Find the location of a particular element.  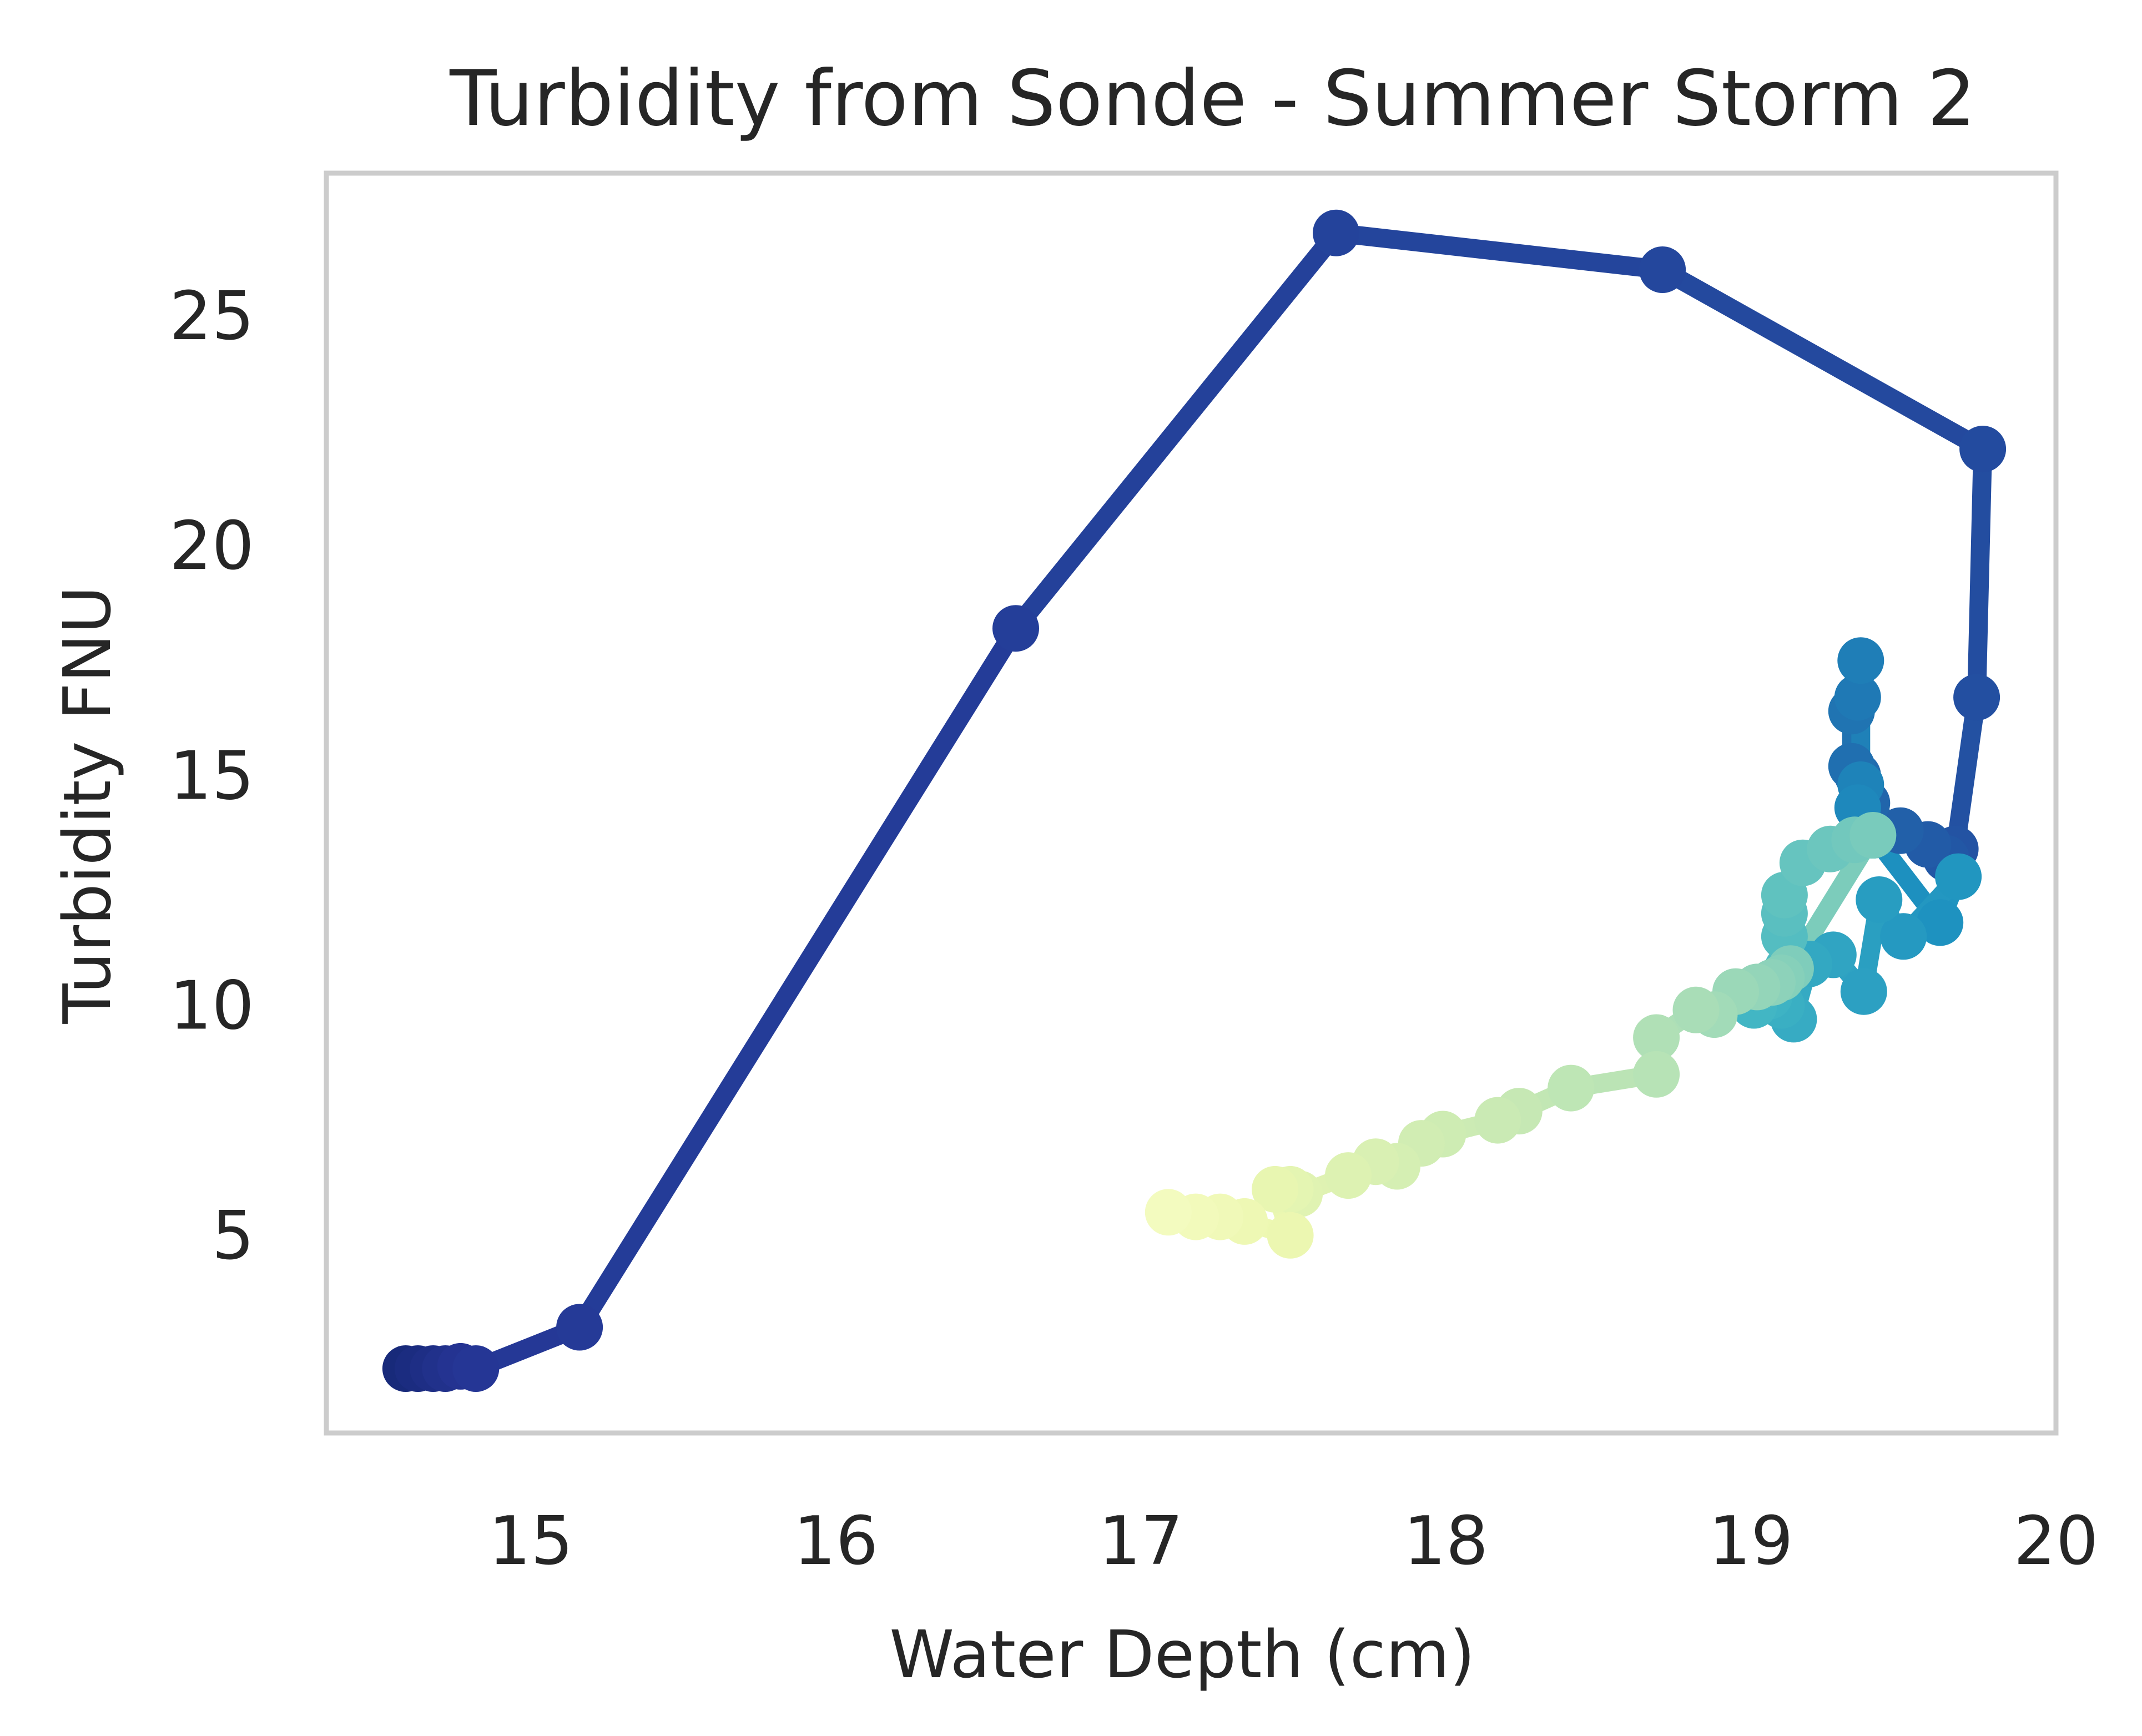

x-axis-label: Water Depth (cm) is located at coordinates (1182, 1654).